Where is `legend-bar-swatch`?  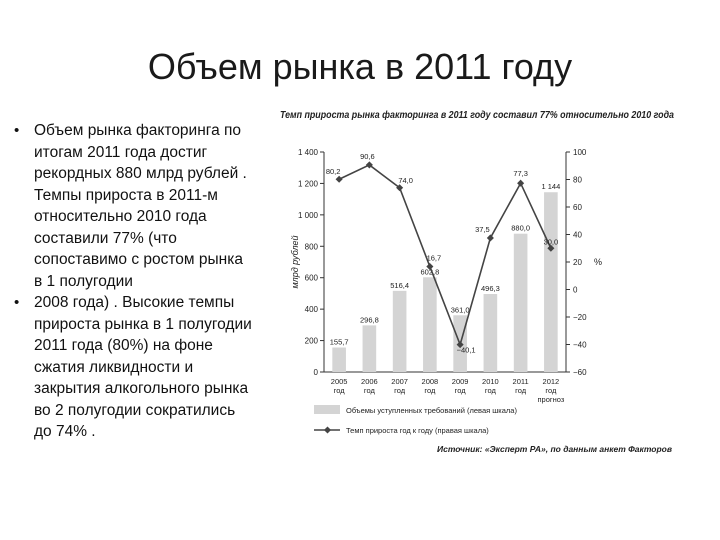
legend-bar-swatch is located at coordinates (327, 409).